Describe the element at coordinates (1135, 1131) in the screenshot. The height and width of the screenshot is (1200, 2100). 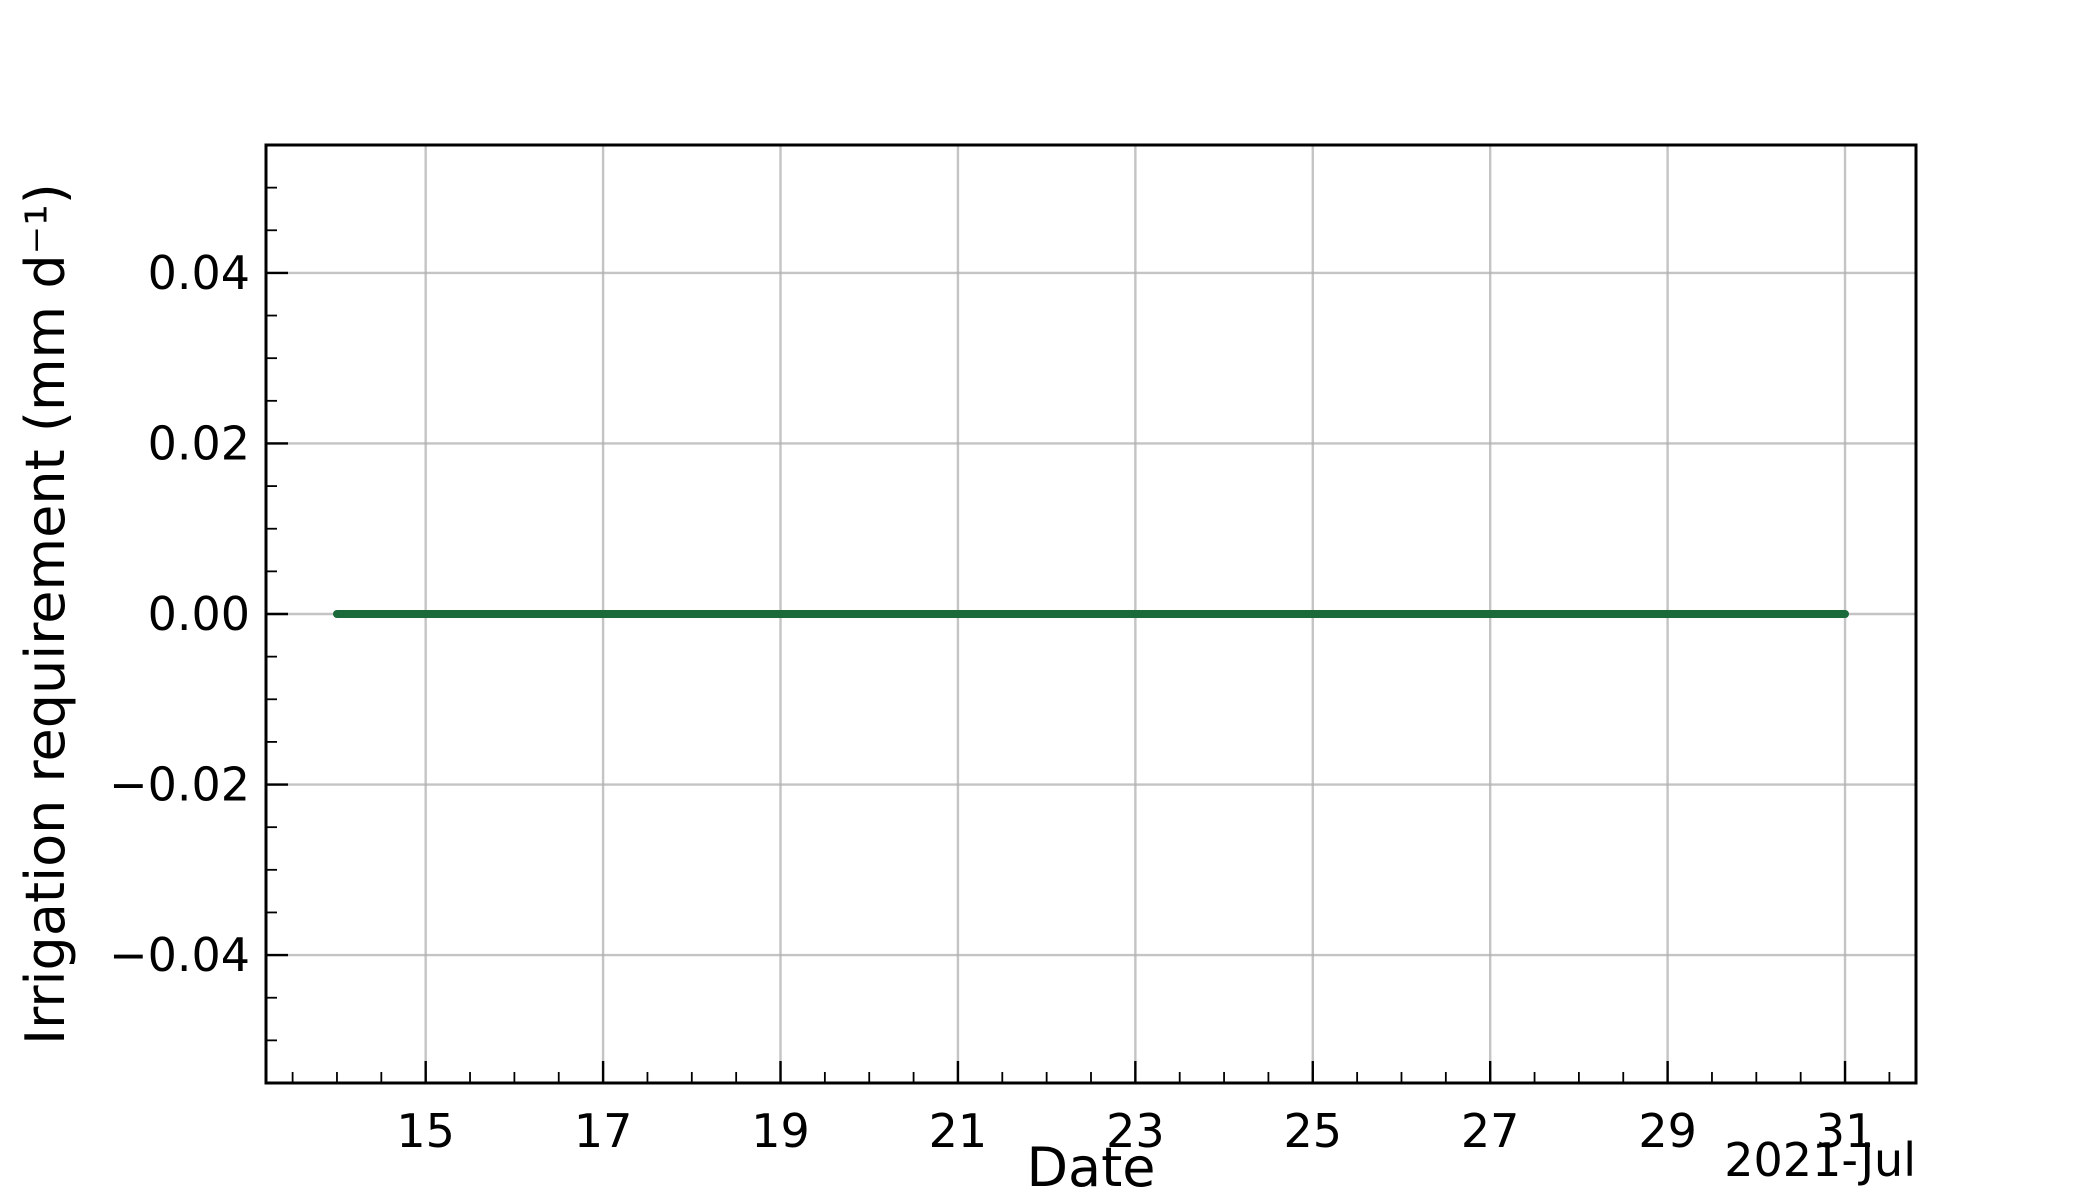
I see `x-tick-label: 23` at that location.